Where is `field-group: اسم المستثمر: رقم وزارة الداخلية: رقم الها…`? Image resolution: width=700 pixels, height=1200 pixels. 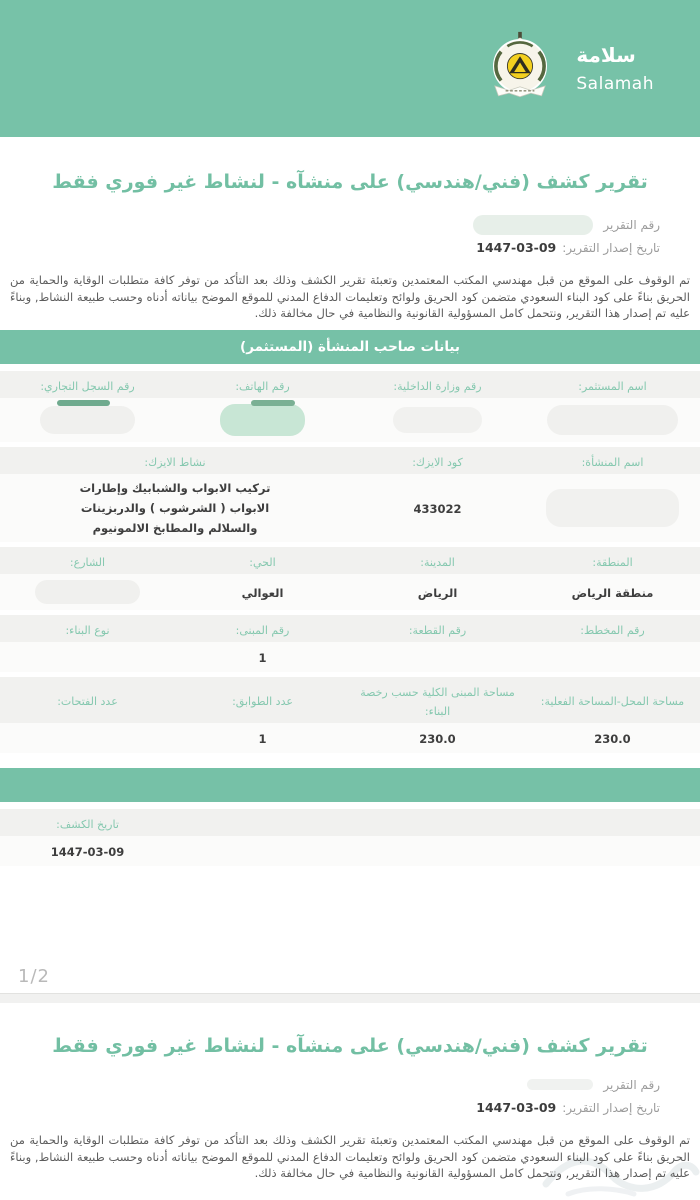
field-group: اسم المستثمر: رقم وزارة الداخلية: رقم الها… is located at coordinates (350, 406).